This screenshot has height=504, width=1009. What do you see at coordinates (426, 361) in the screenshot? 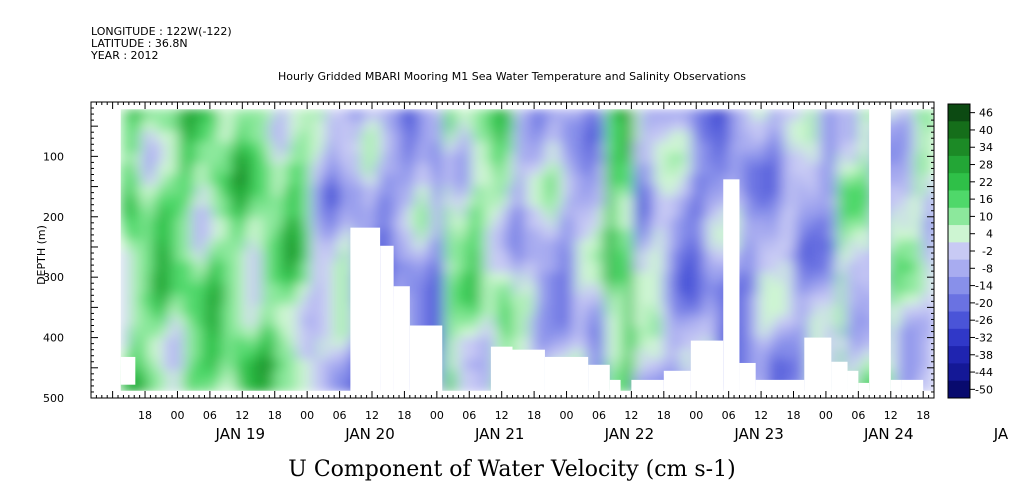
I see `missing-data-mask` at bounding box center [426, 361].